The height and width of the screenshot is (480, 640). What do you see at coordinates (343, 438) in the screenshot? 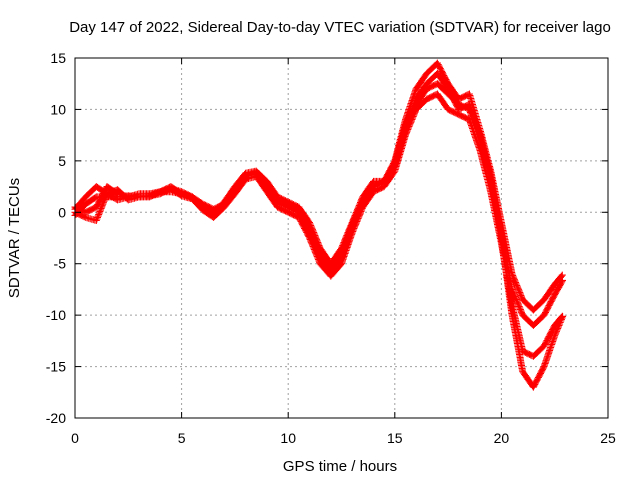
I see `x-tick-labels: 0 5 10 15 20 25` at bounding box center [343, 438].